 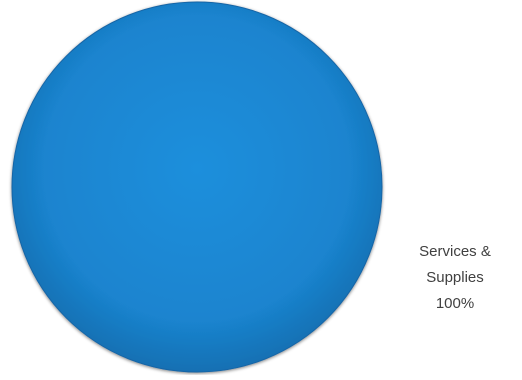 I want to click on pie-data-labels: Services & Supplies 100%, so click(x=455, y=277).